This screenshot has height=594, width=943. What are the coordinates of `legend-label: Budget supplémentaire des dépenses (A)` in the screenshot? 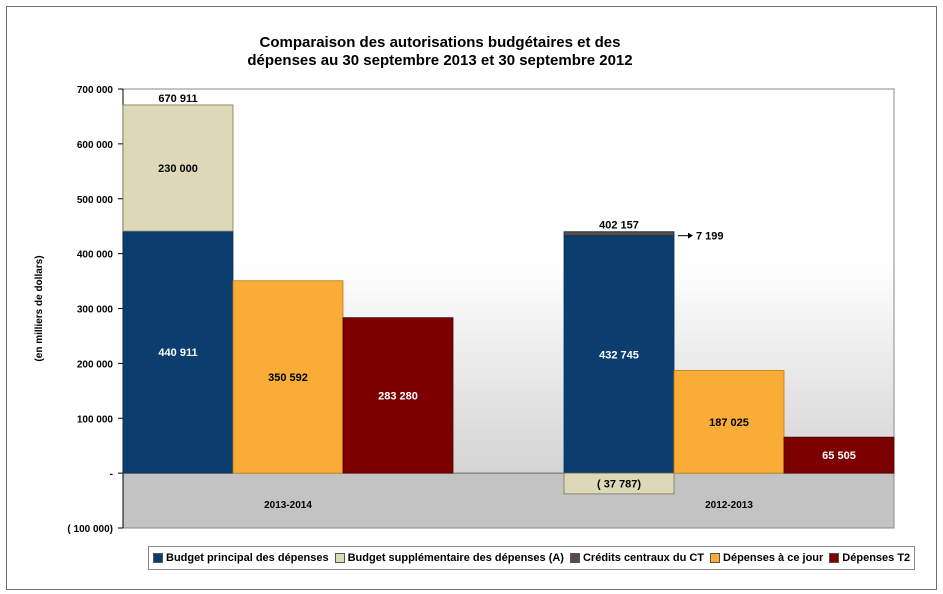 It's located at (455, 558).